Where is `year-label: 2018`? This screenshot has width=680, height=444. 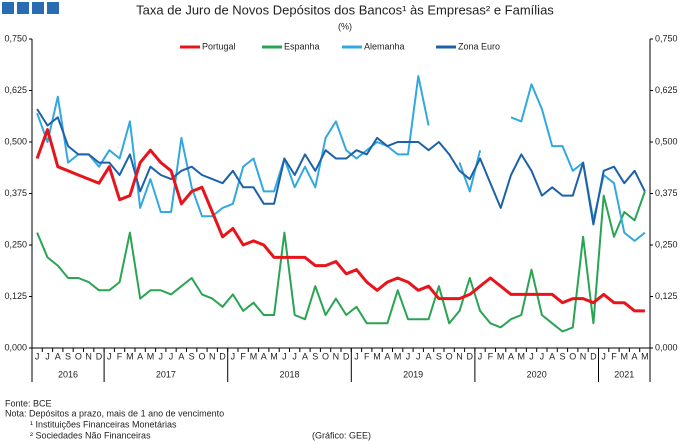
year-label: 2018 is located at coordinates (289, 374).